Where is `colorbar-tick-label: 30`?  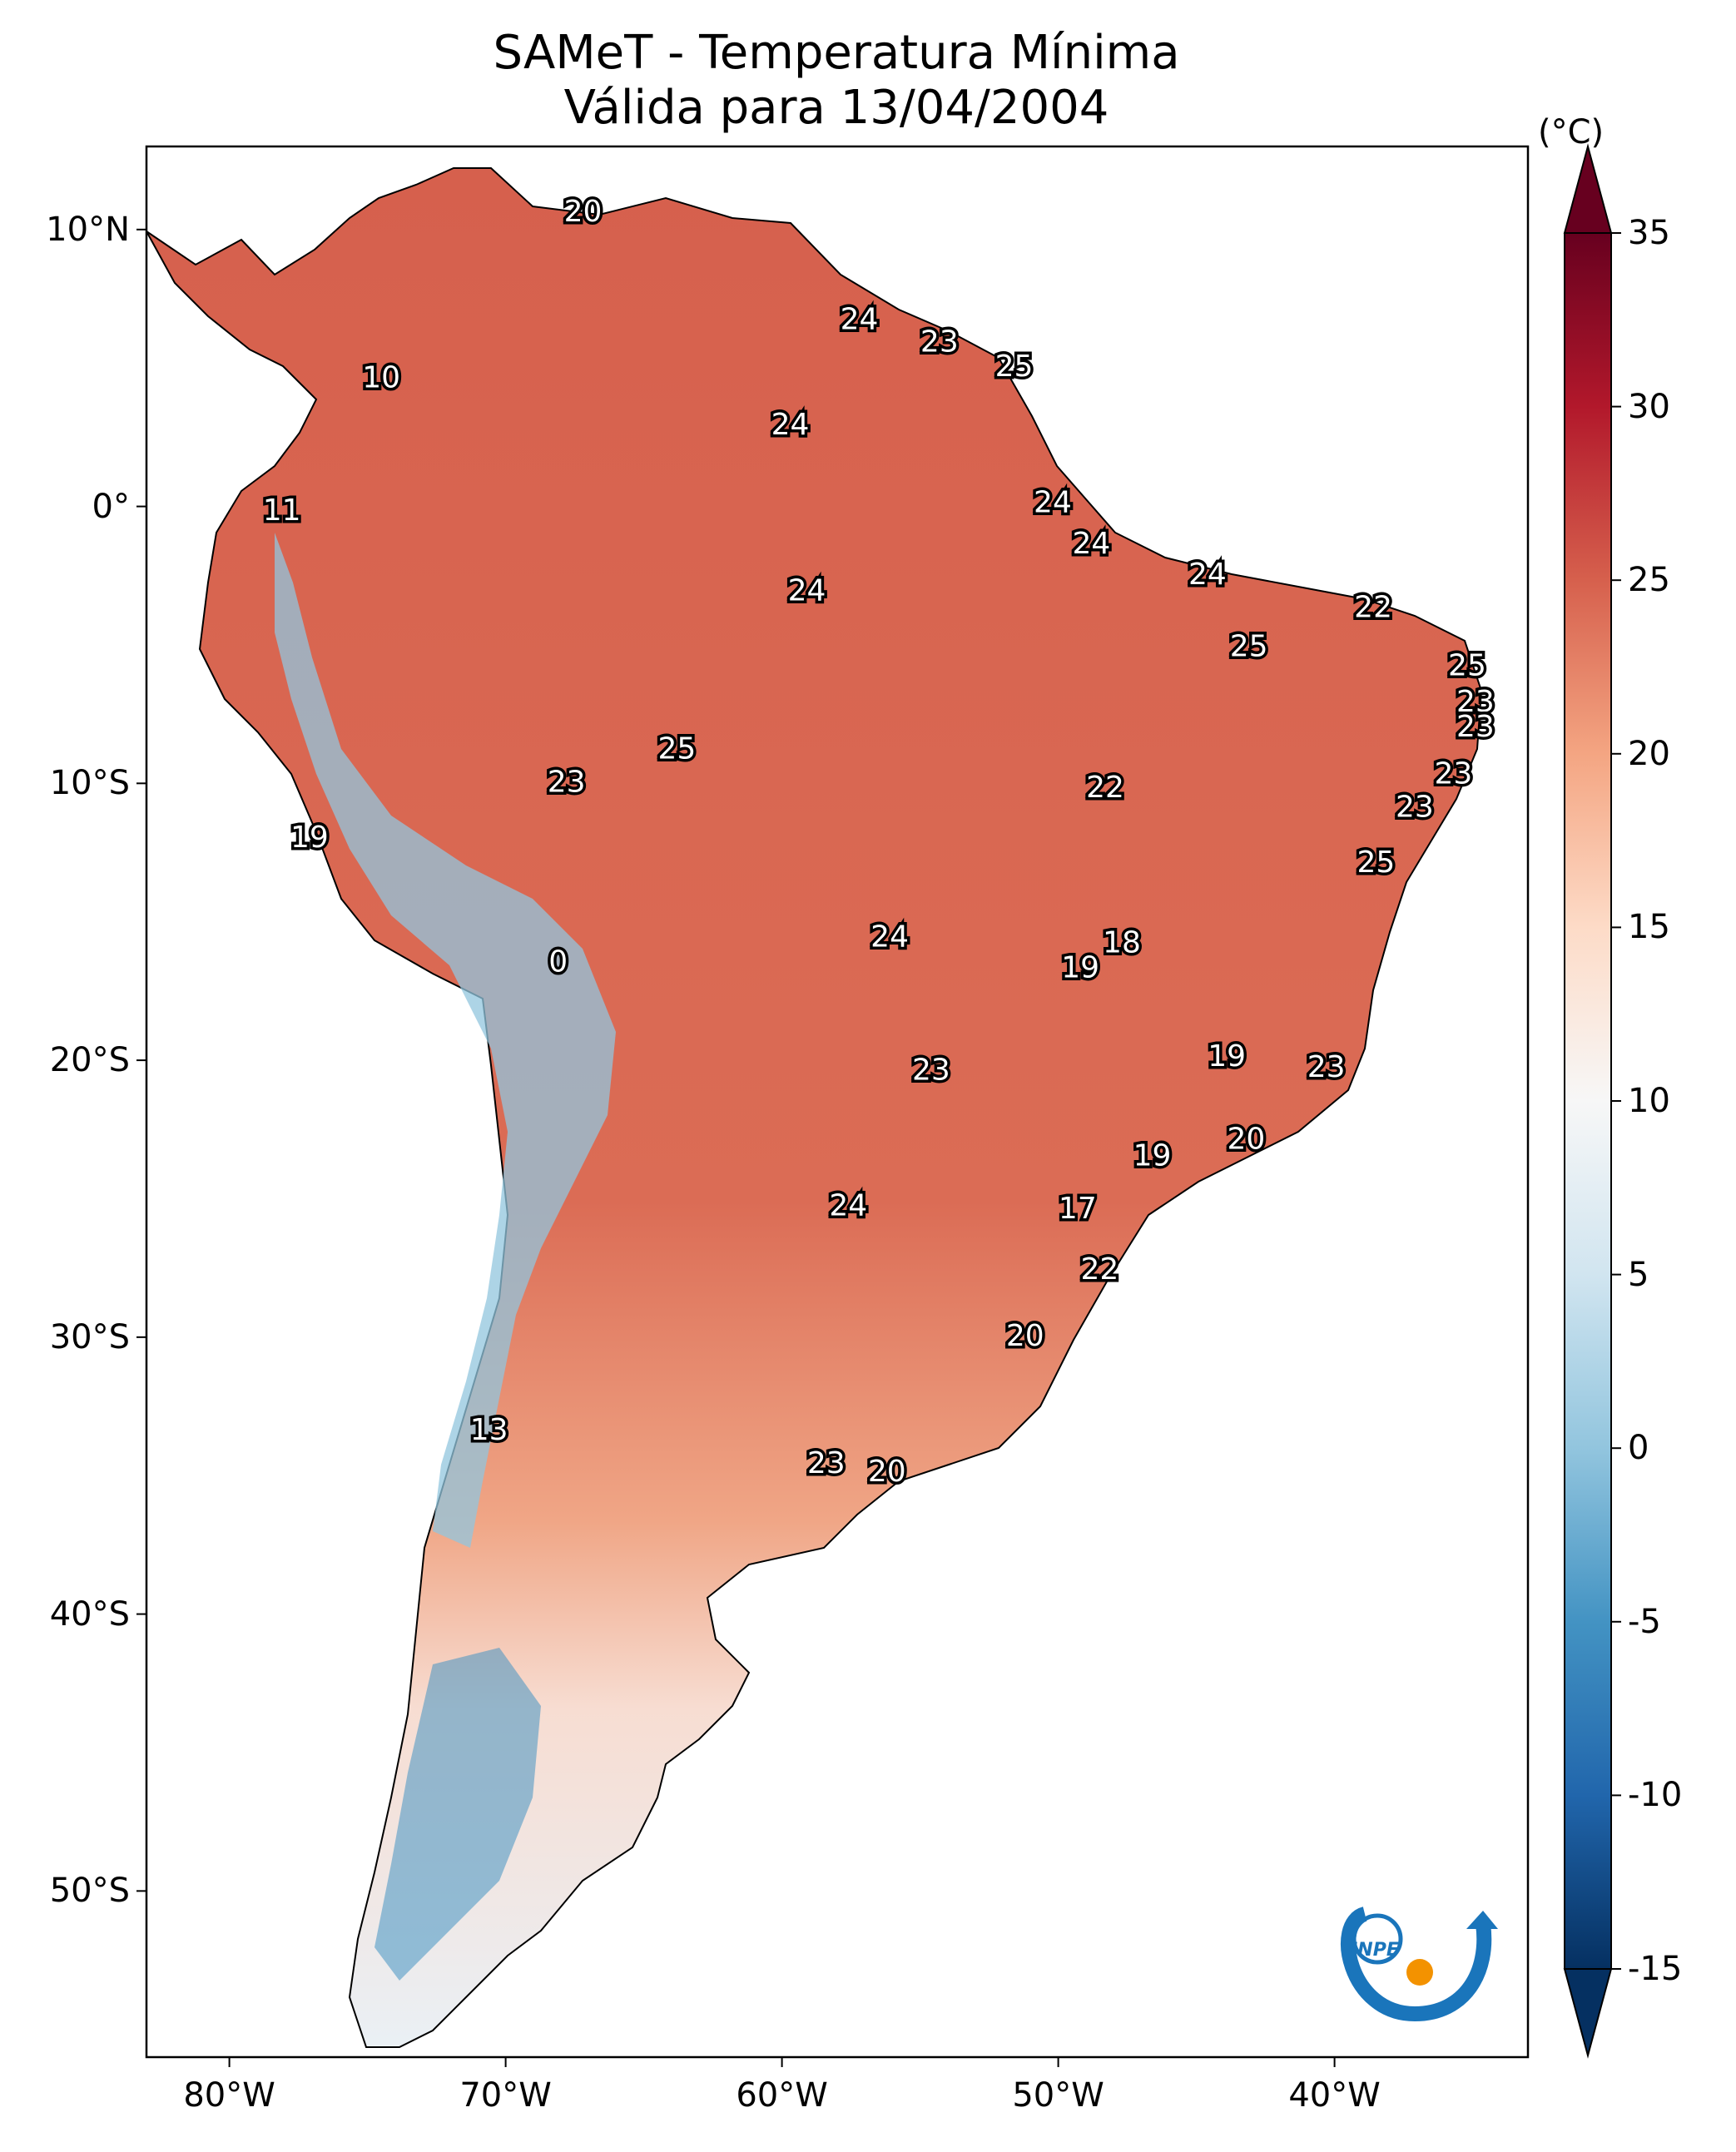
colorbar-tick-label: 30 is located at coordinates (1649, 406).